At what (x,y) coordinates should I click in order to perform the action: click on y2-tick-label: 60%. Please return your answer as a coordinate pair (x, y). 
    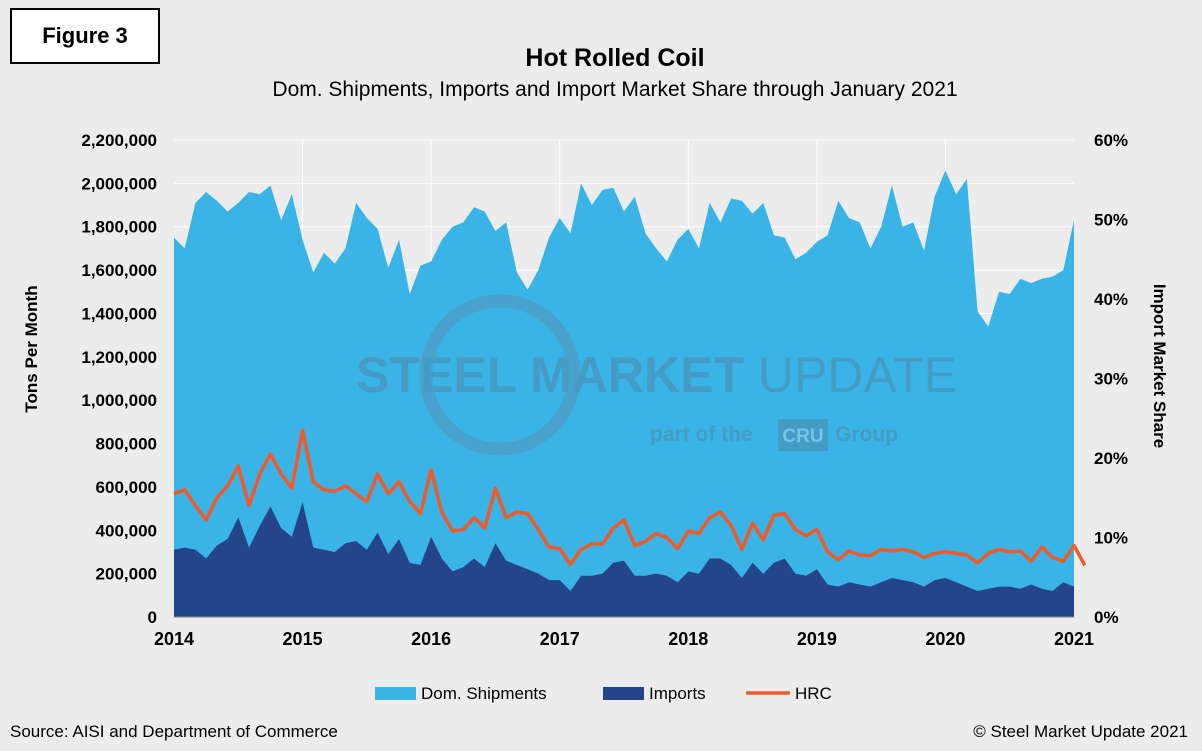
    Looking at the image, I should click on (1111, 140).